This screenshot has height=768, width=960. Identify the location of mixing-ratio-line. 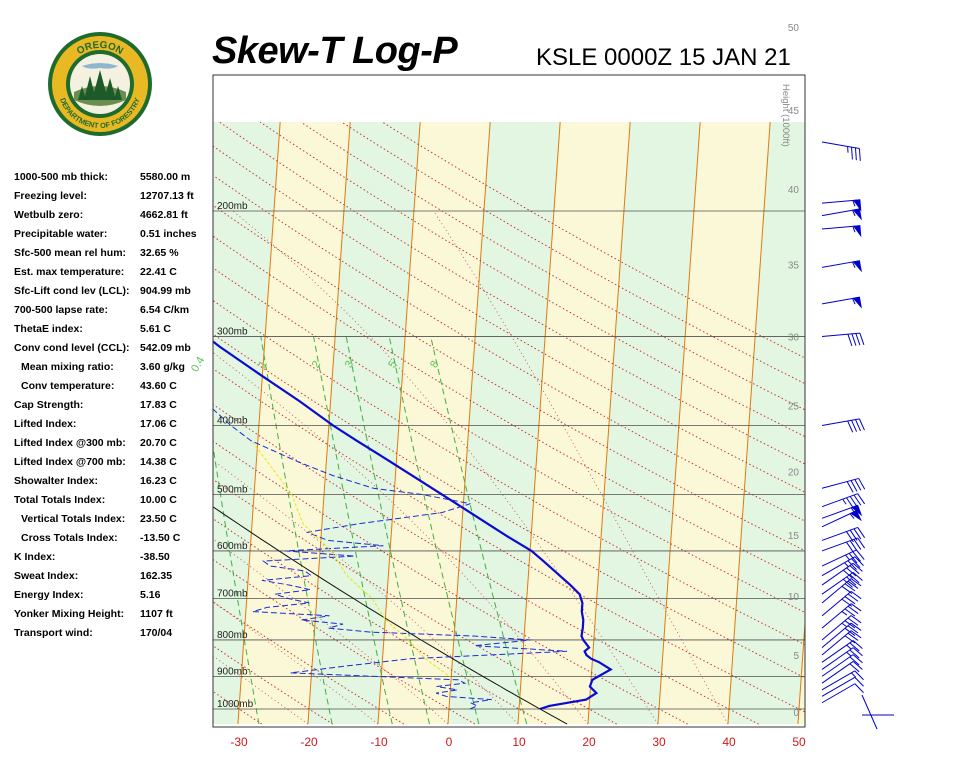
(479, 530).